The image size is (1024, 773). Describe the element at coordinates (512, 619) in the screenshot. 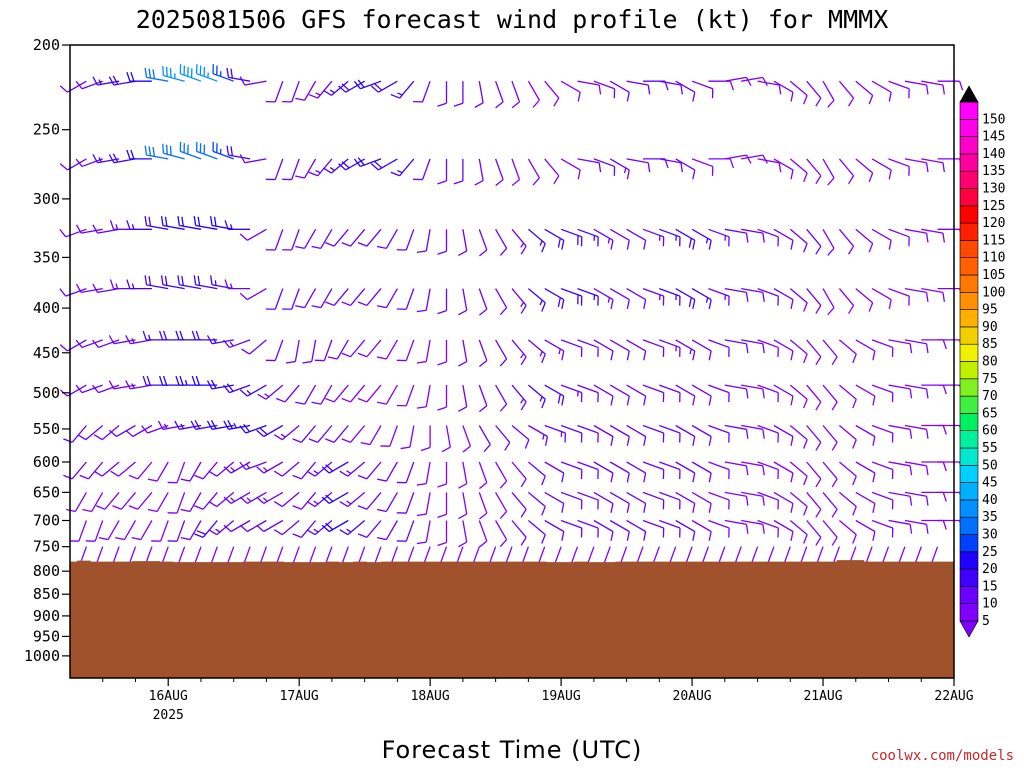

I see `terrain-fill` at that location.